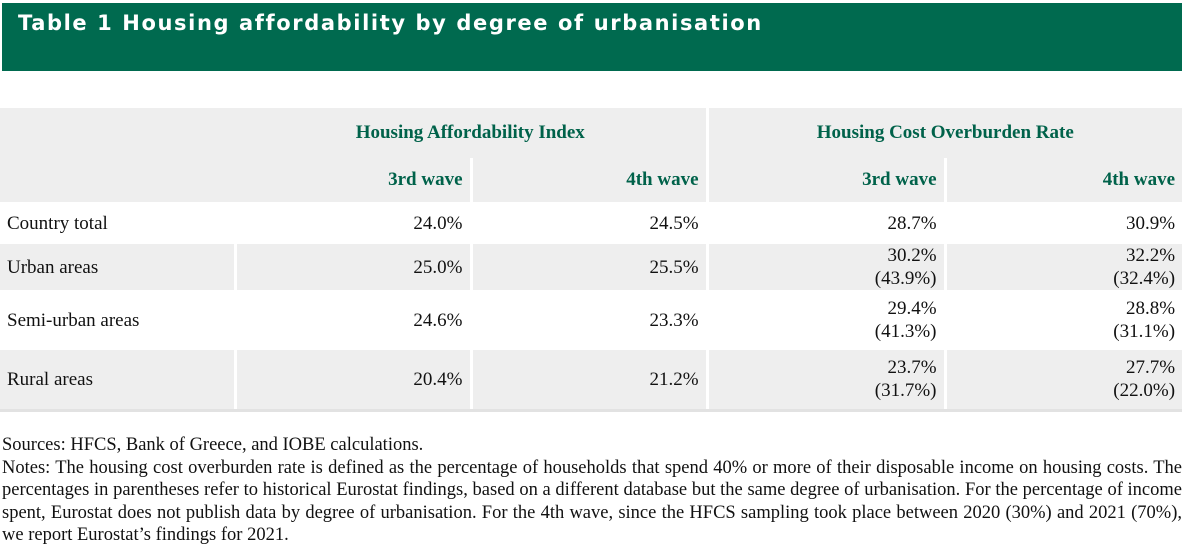  What do you see at coordinates (1064, 320) in the screenshot?
I see `hcor-4th-value: 28.8% (31.1%)` at bounding box center [1064, 320].